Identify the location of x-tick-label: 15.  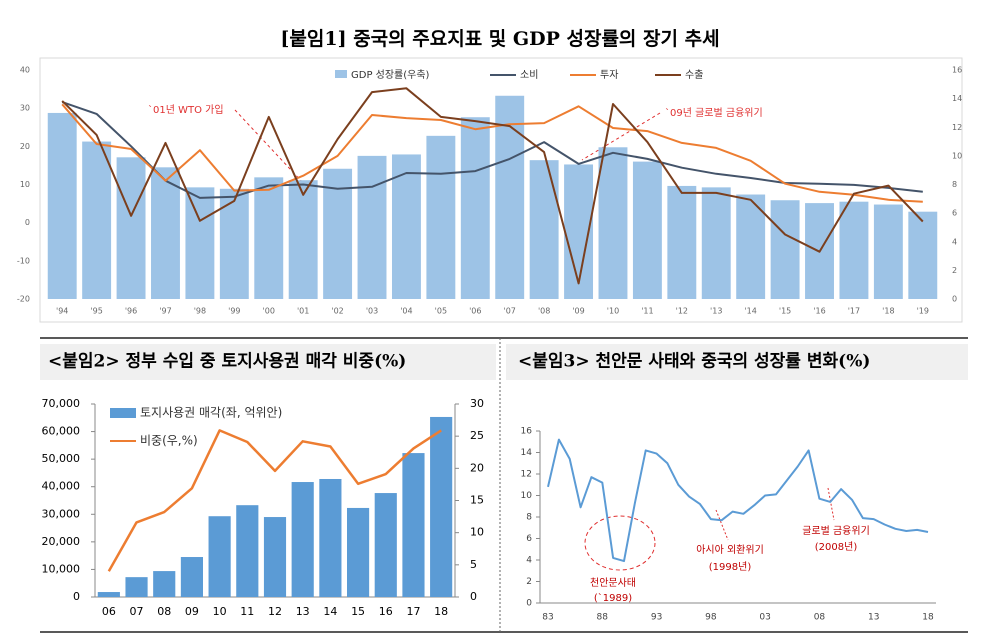
(358, 611).